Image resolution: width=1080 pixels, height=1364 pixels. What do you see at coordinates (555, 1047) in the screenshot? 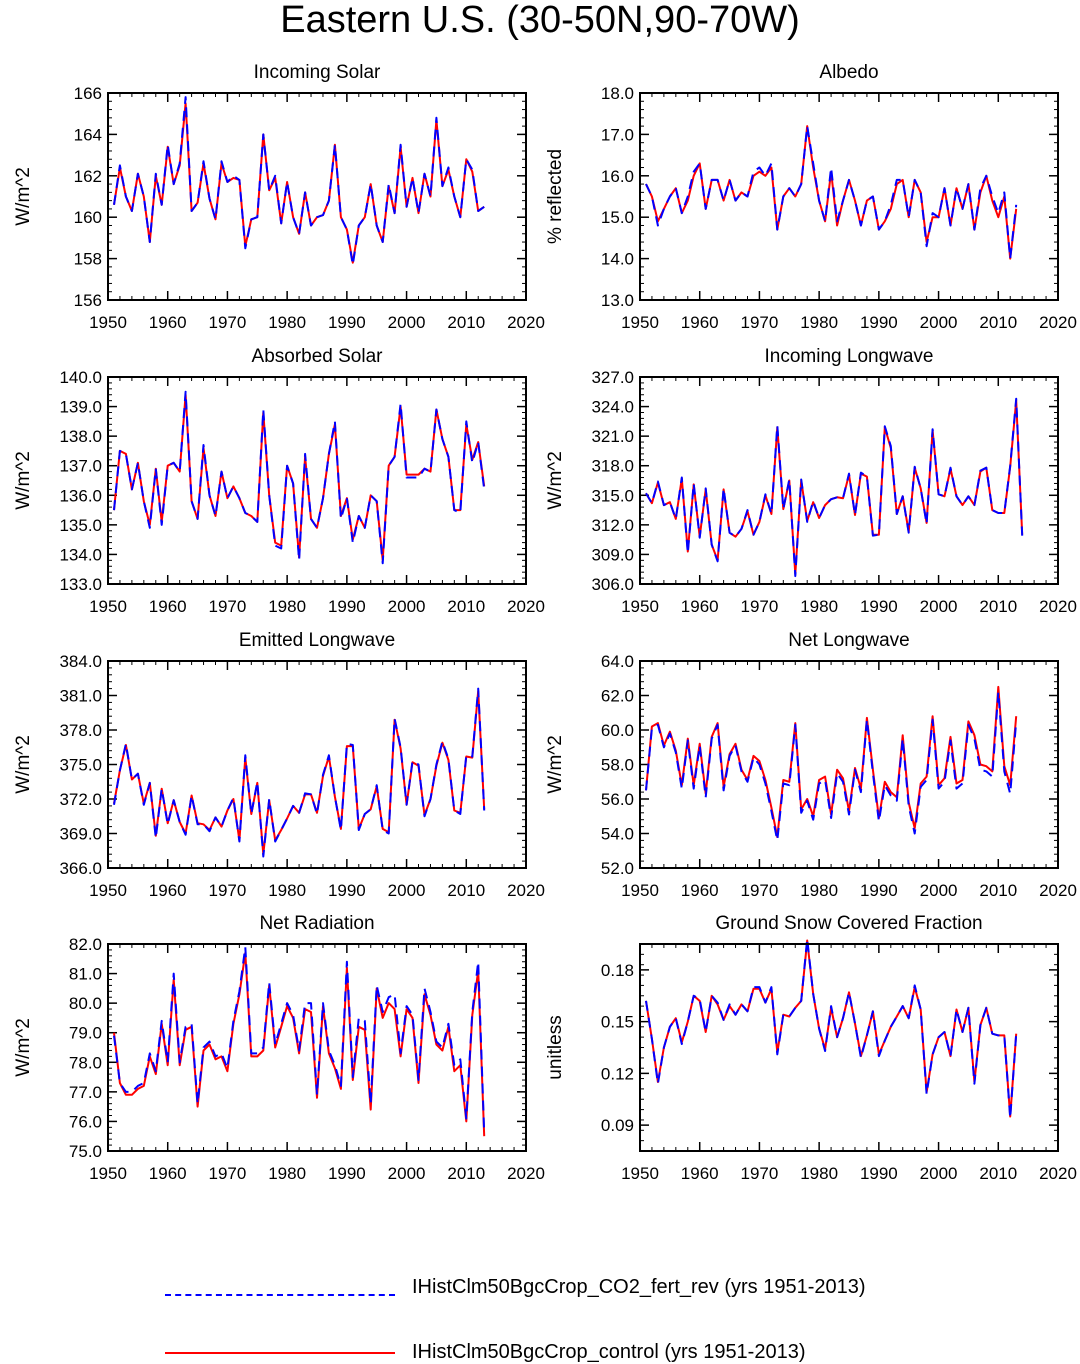
I see `y-axis-label: unitless` at bounding box center [555, 1047].